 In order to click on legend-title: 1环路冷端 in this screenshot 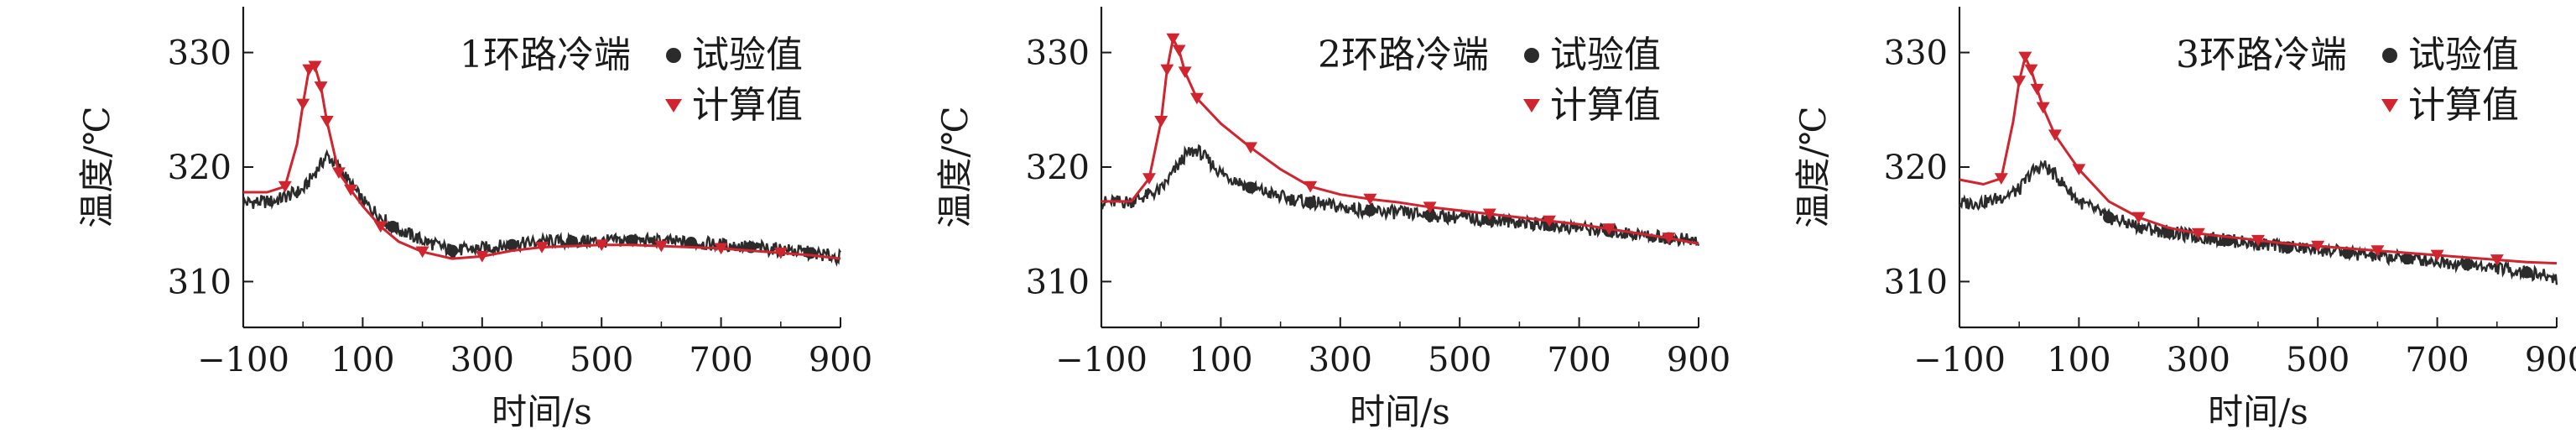, I will do `click(545, 55)`.